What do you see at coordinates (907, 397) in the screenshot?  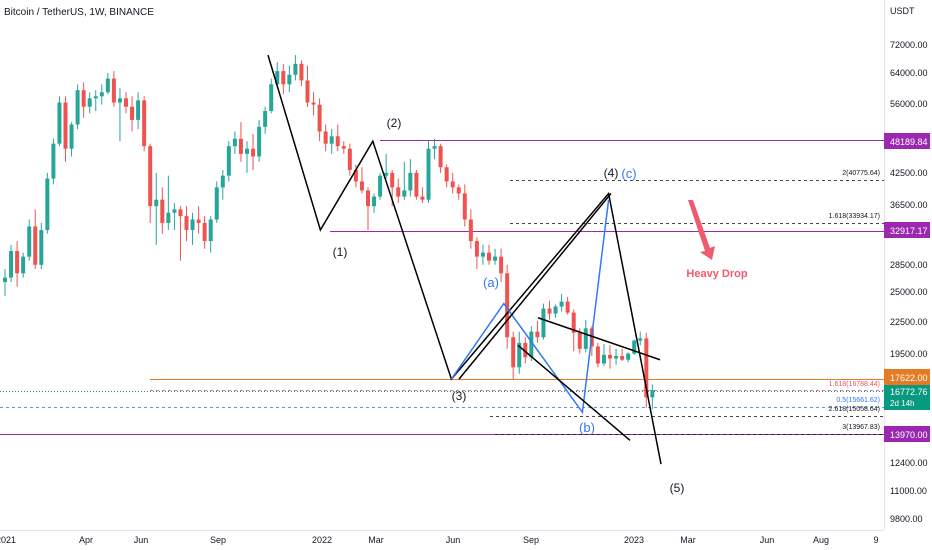 I see `last-price-label` at bounding box center [907, 397].